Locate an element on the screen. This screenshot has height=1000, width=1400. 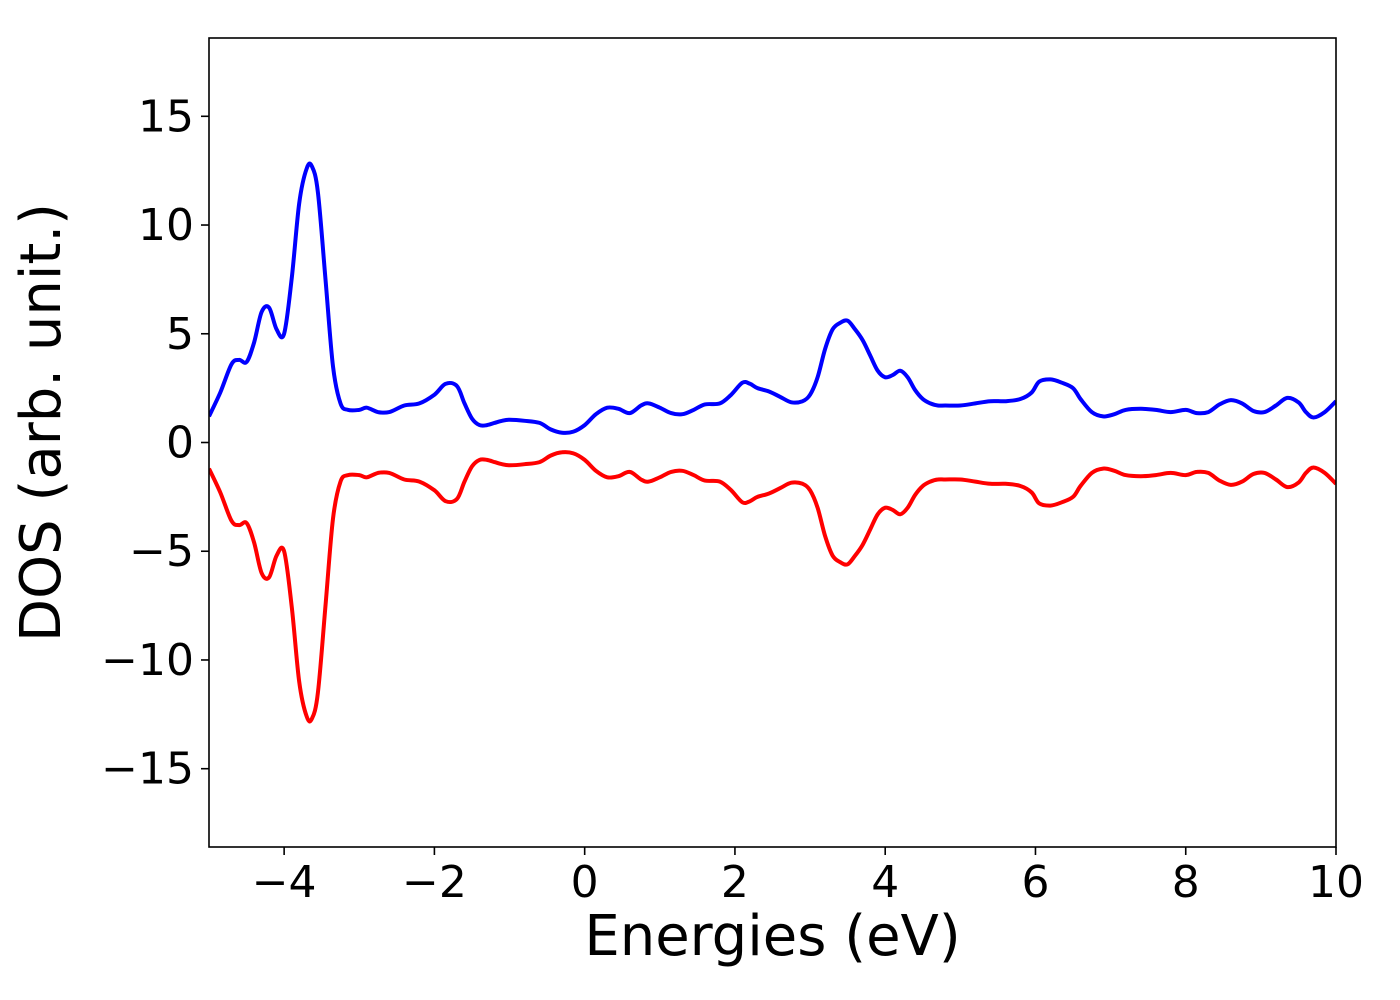
y-tick-label: 0 is located at coordinates (180, 443).